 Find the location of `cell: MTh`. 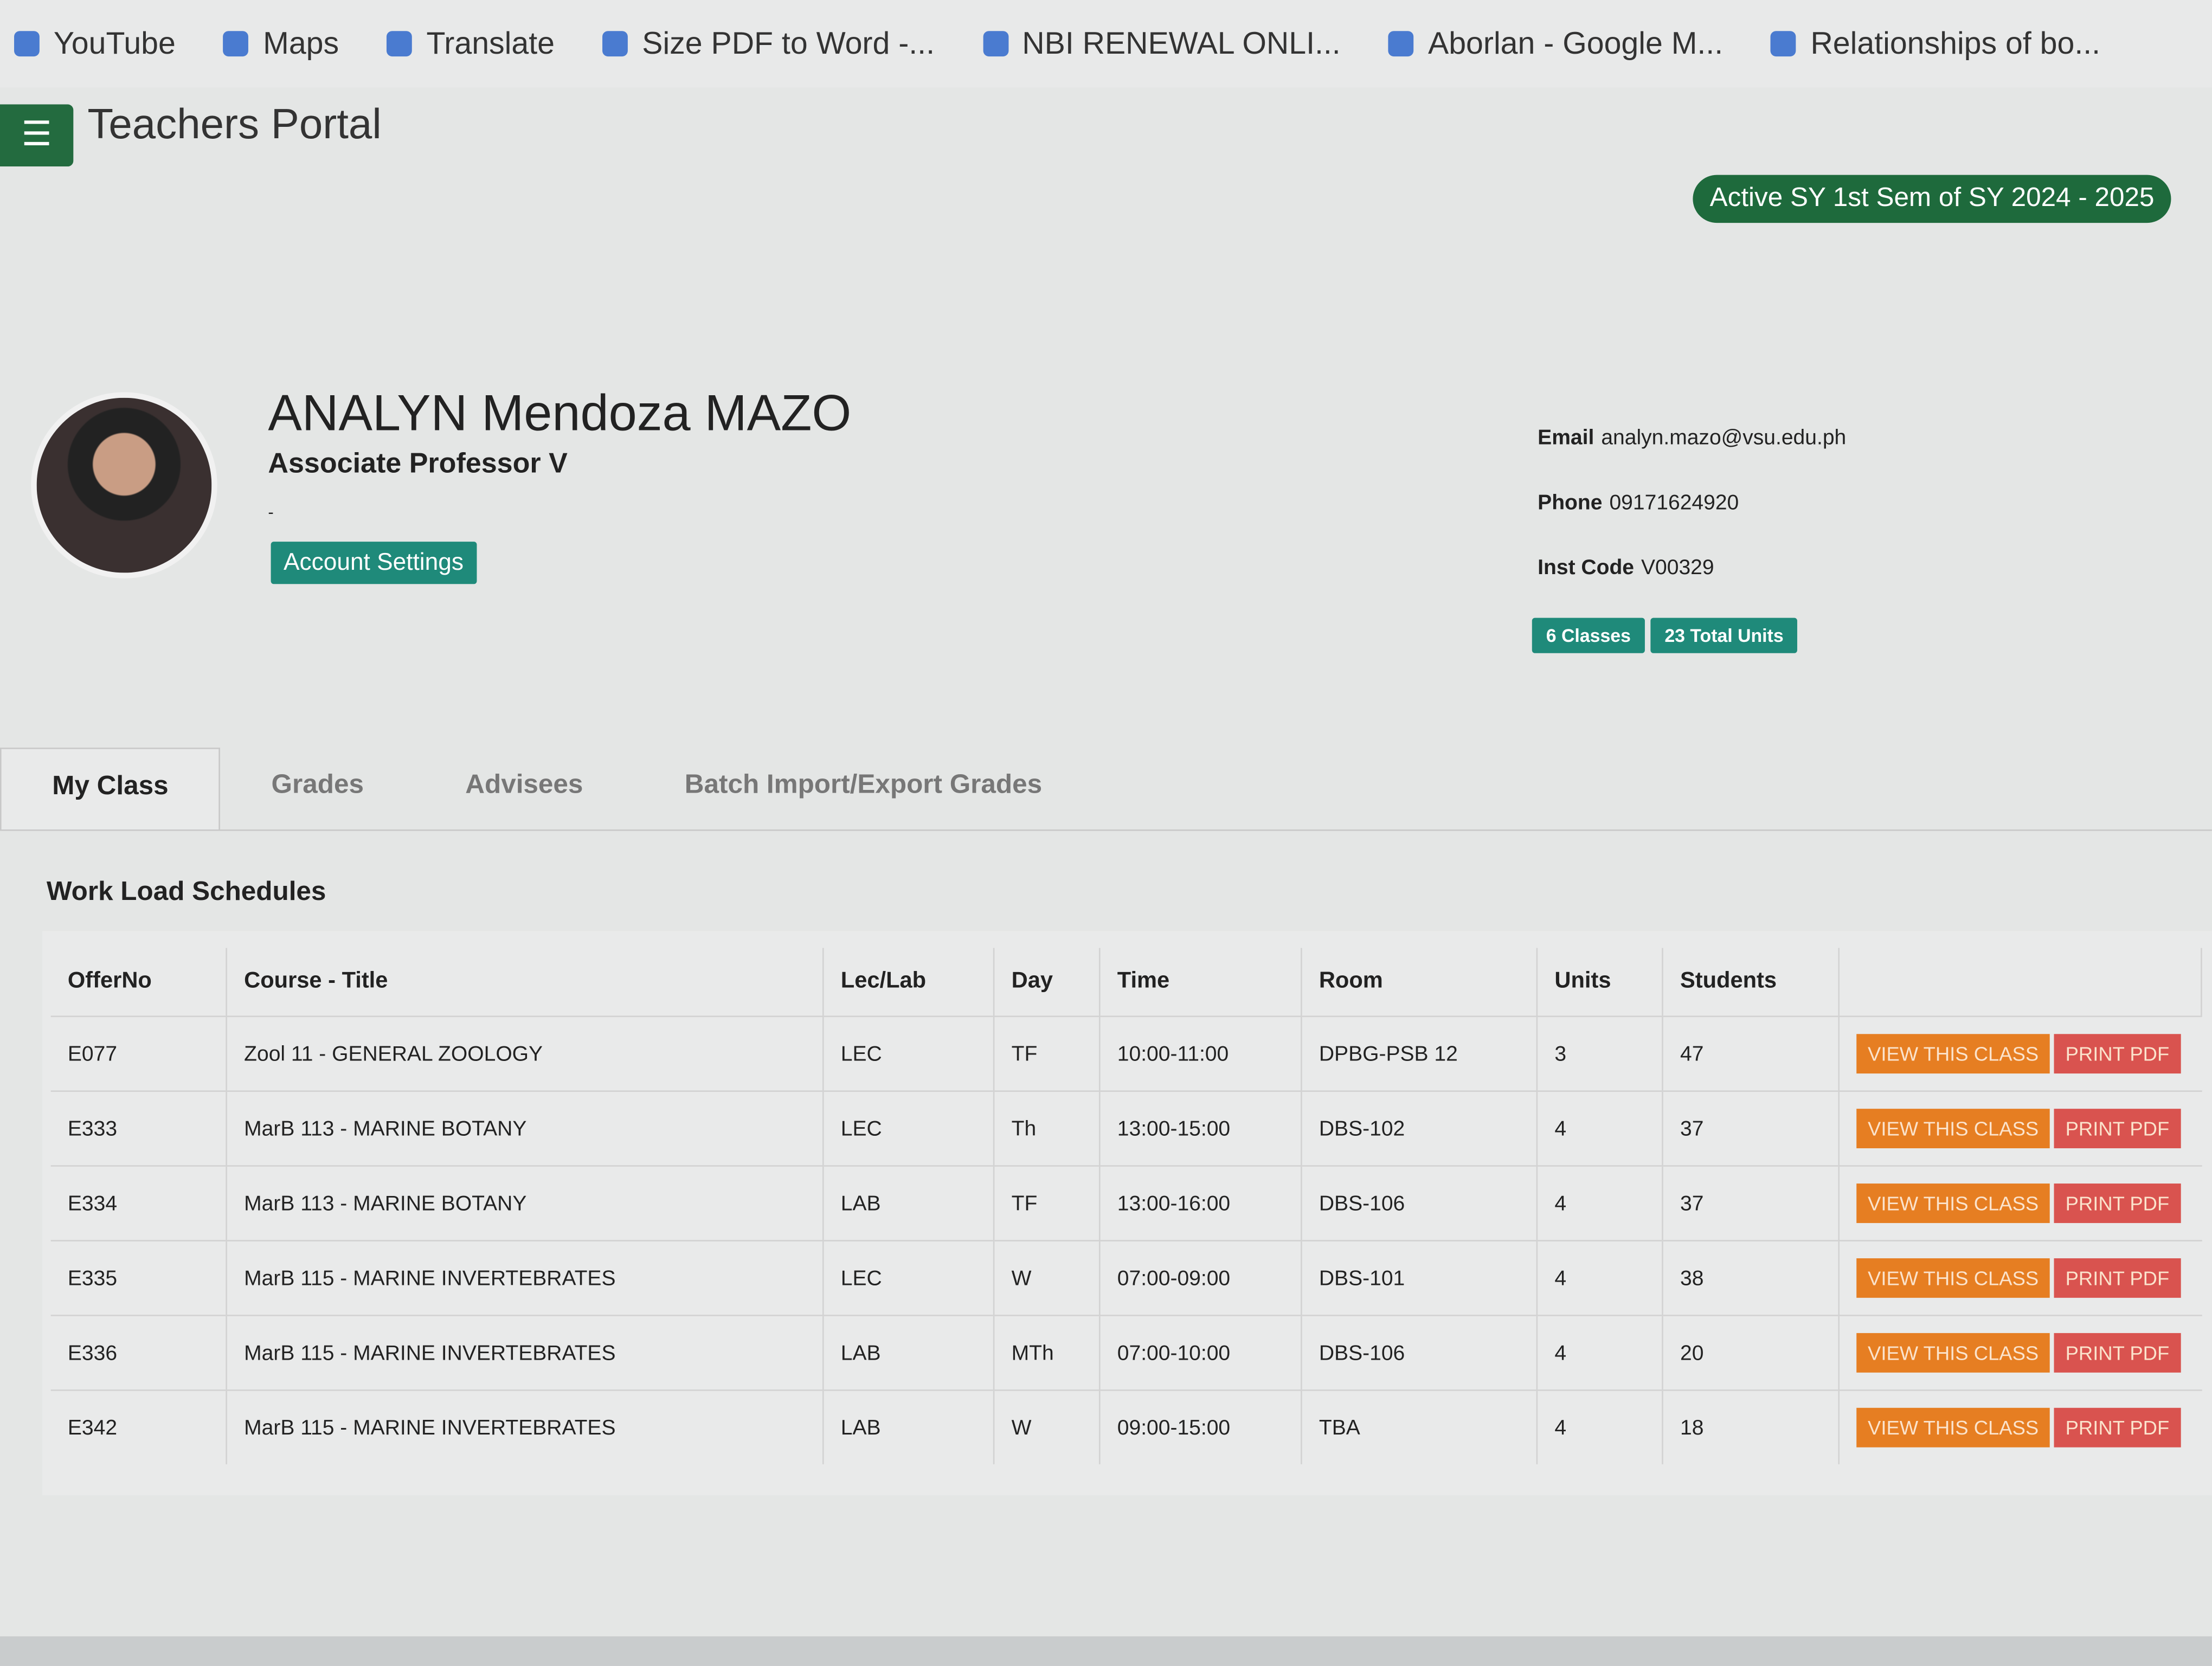

cell: MTh is located at coordinates (1047, 1353).